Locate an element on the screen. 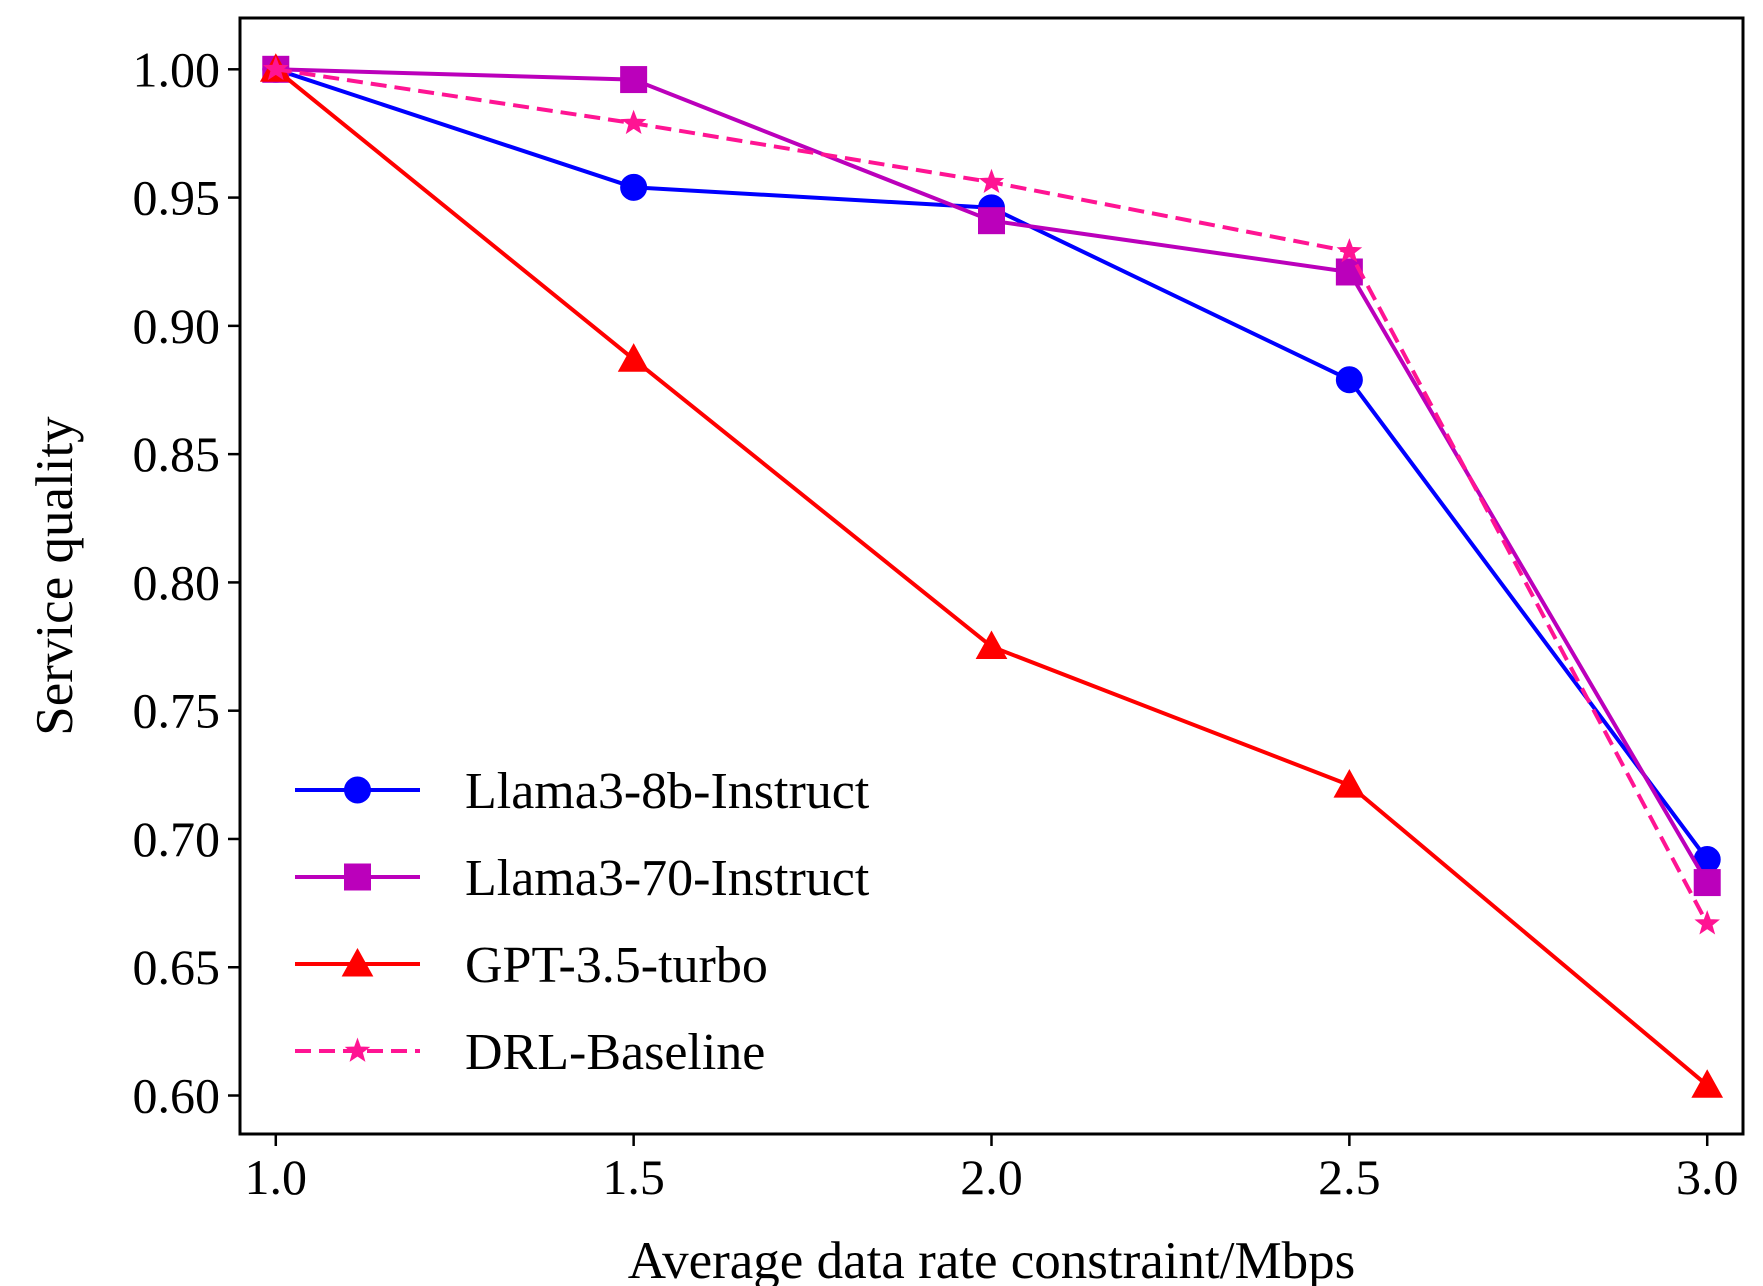 The image size is (1763, 1286). x-tick-label: 2.0 is located at coordinates (991, 1177).